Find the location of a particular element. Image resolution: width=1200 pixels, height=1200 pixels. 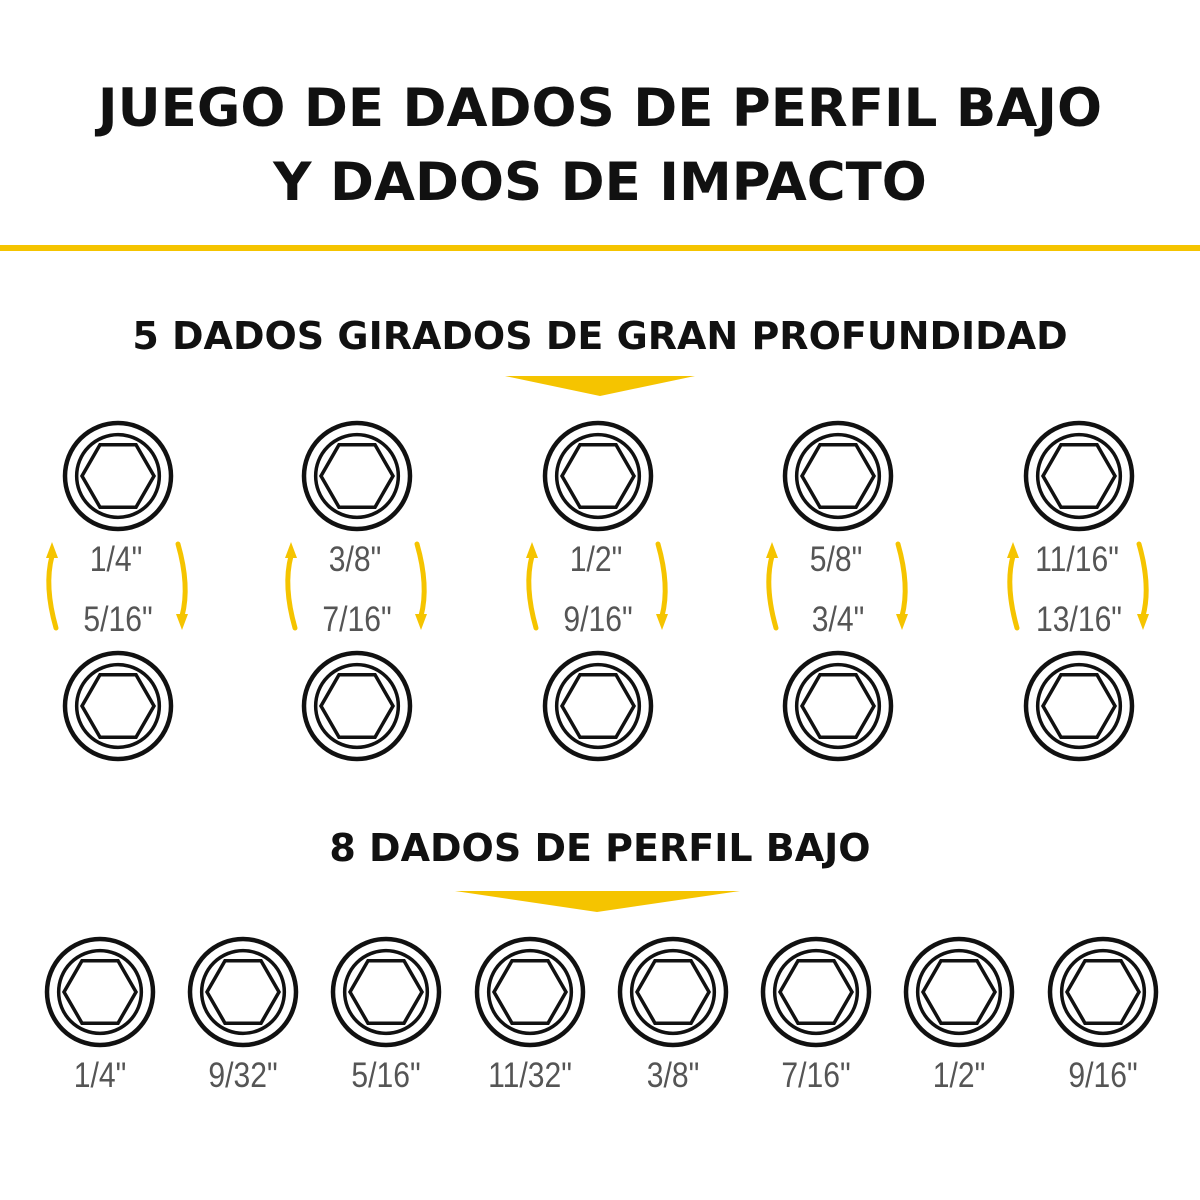

low-profile-size-2: 9/32" is located at coordinates (243, 1075).